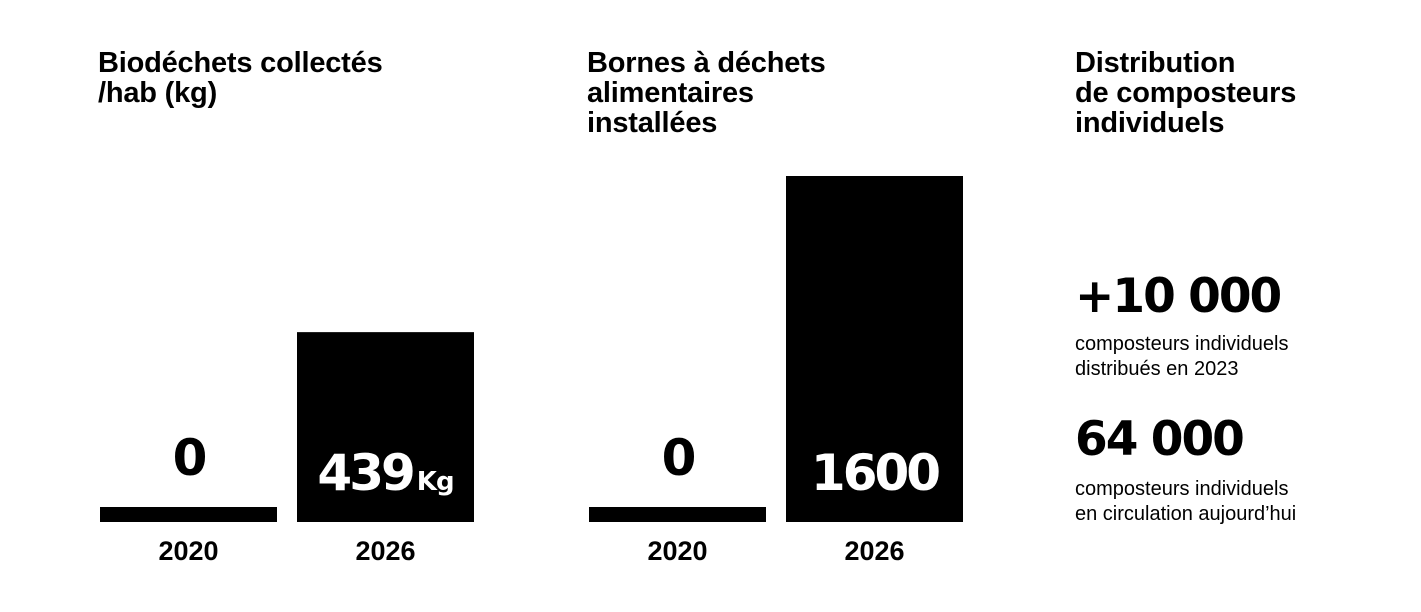 The height and width of the screenshot is (612, 1421). I want to click on distribution-title: Distribution de composteurs individuels, so click(1185, 93).